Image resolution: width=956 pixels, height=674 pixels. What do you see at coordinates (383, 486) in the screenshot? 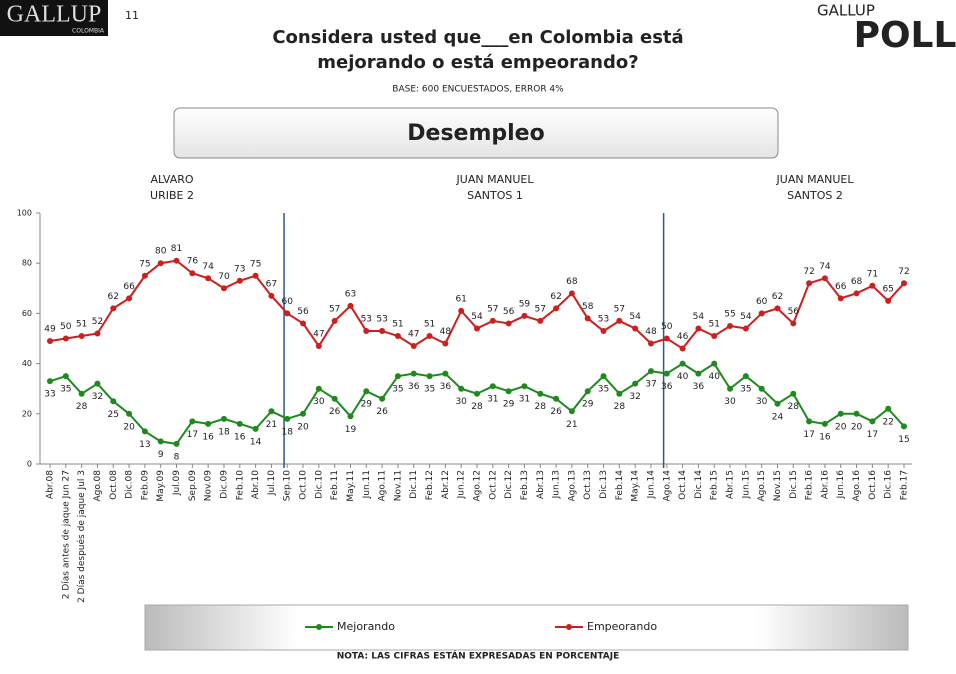
I see `x-tick-label: Ago.11` at bounding box center [383, 486].